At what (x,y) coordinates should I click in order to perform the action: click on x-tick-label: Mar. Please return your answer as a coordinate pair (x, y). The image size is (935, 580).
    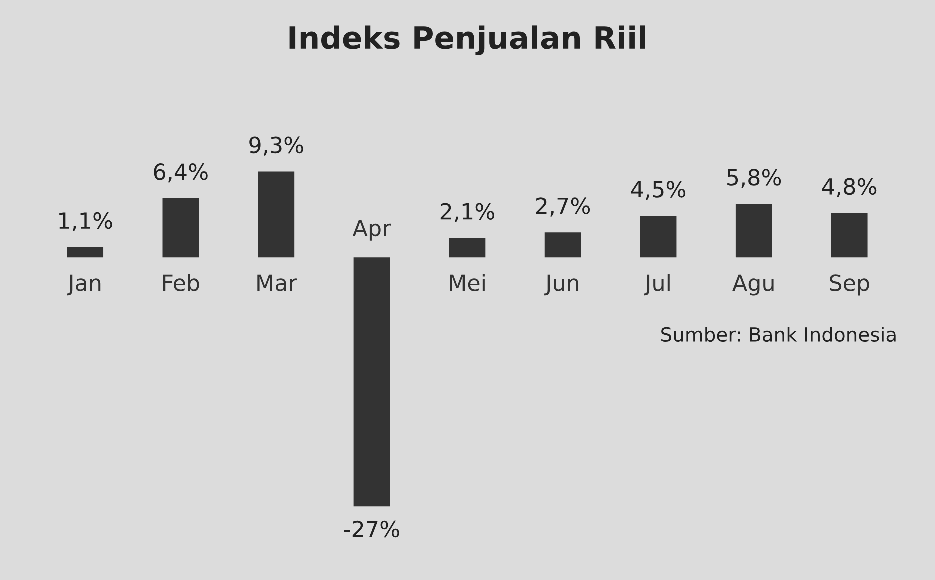
    Looking at the image, I should click on (278, 283).